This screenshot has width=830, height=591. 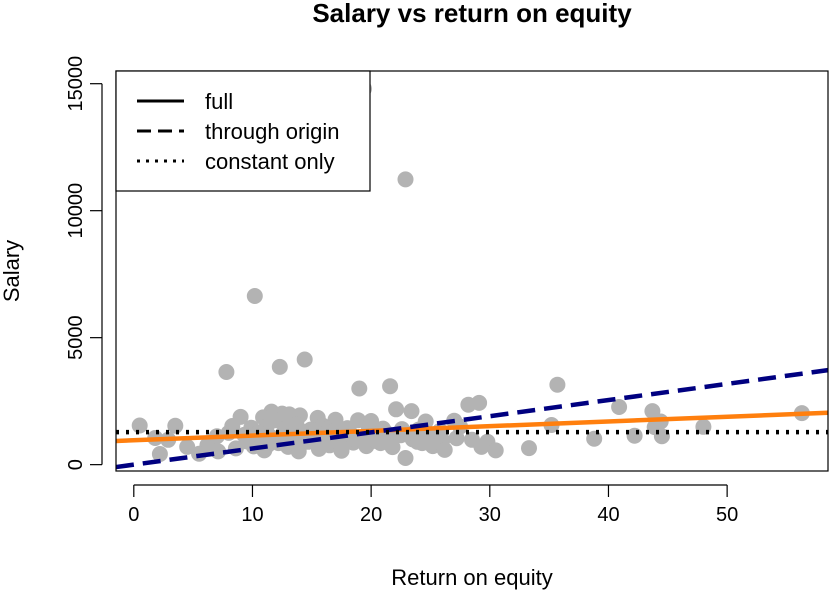 I want to click on legend-label: constant only, so click(x=270, y=161).